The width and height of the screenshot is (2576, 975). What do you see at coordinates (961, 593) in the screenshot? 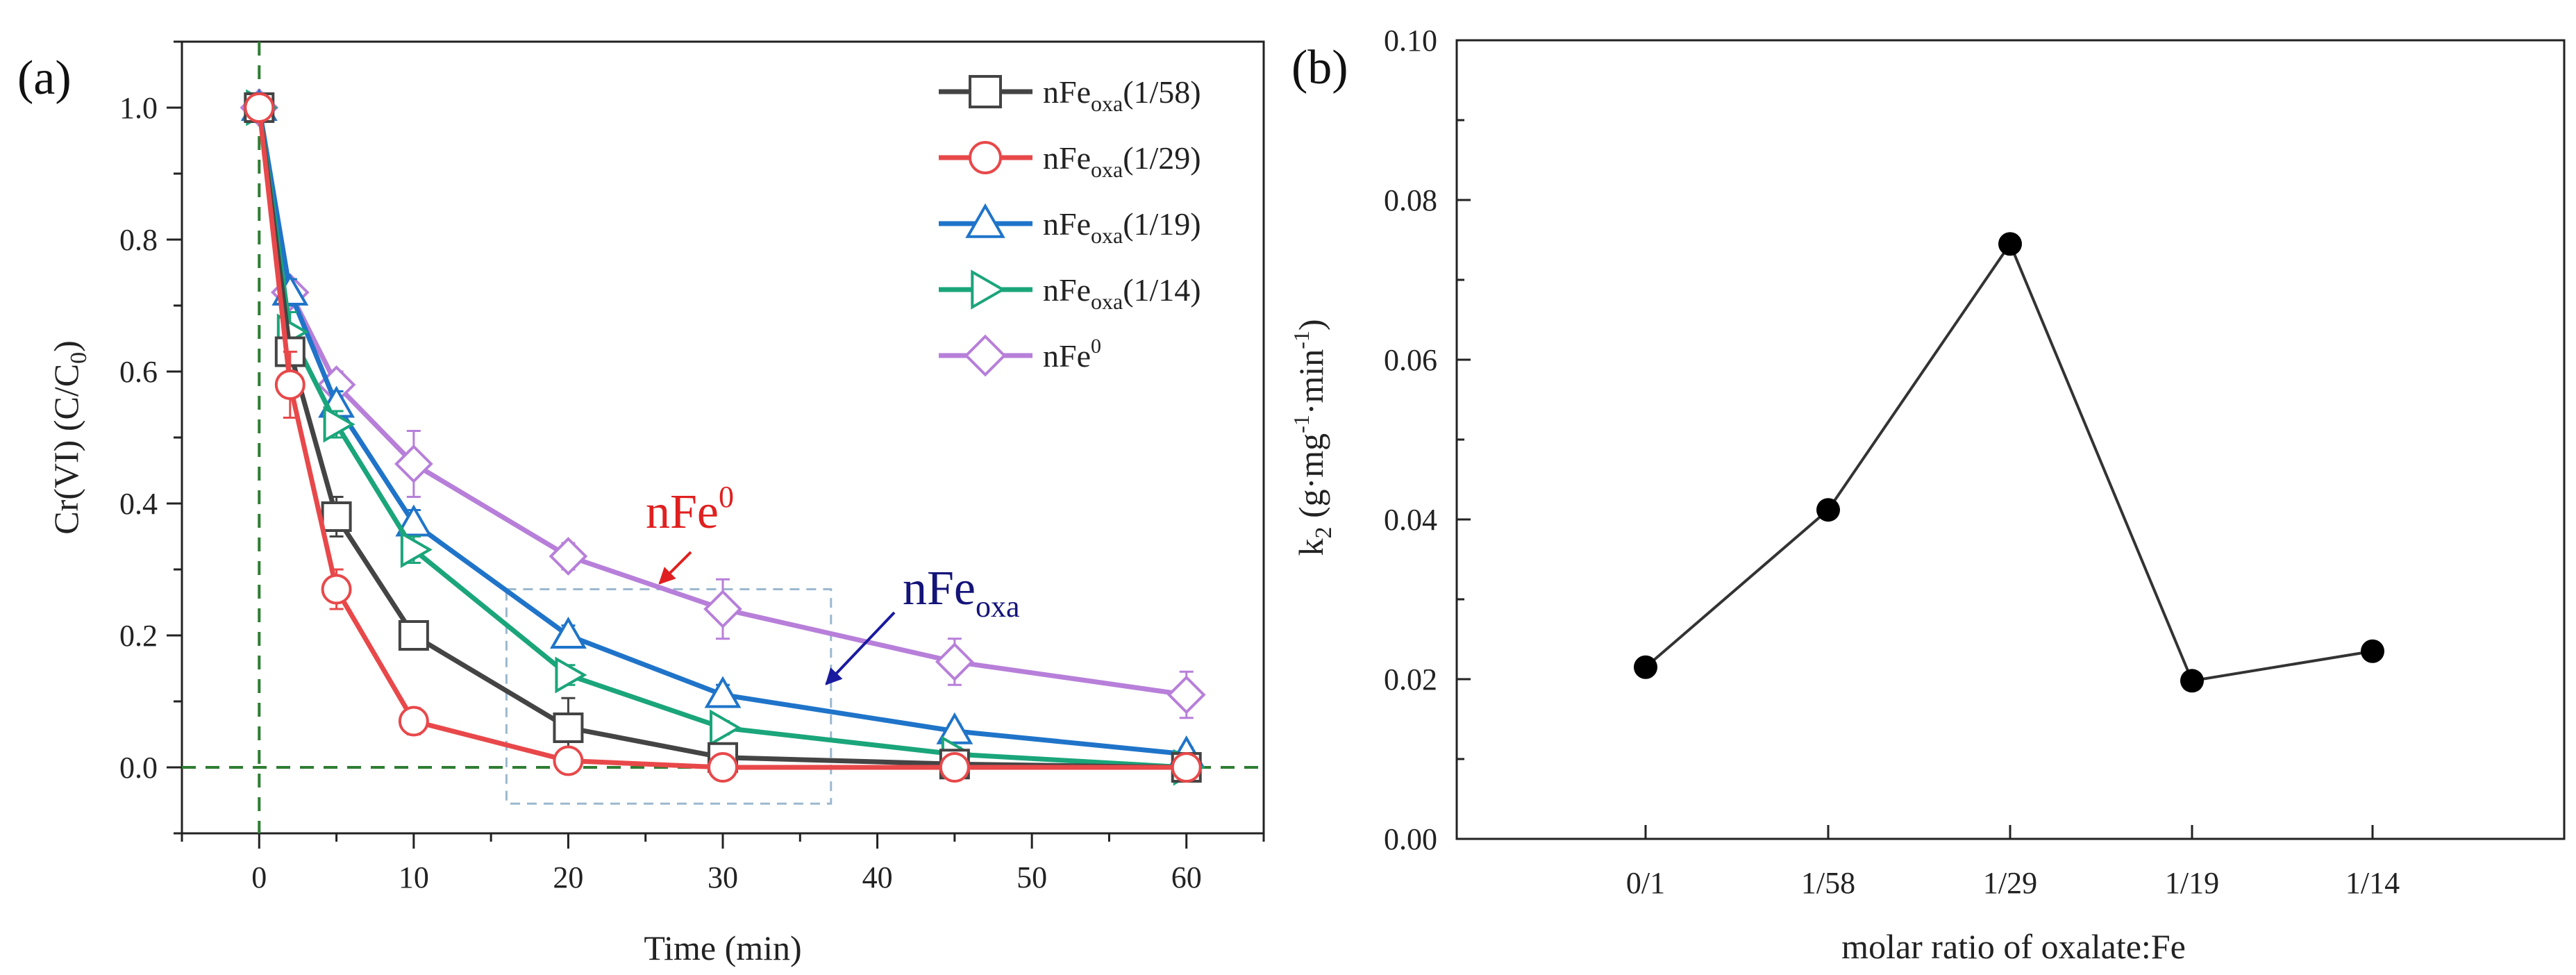
I see `nfeoxa-annotation: nFeoxa` at bounding box center [961, 593].